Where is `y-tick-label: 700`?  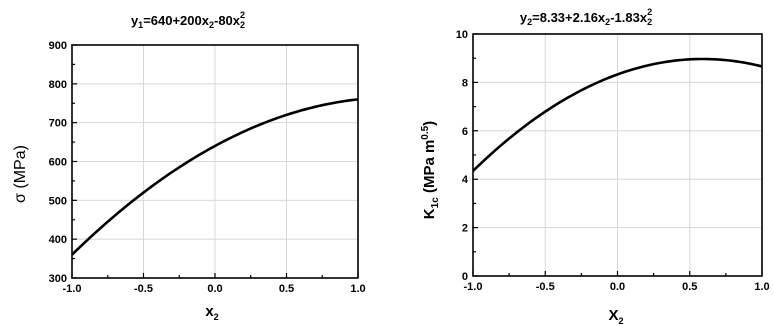
y-tick-label: 700 is located at coordinates (58, 124).